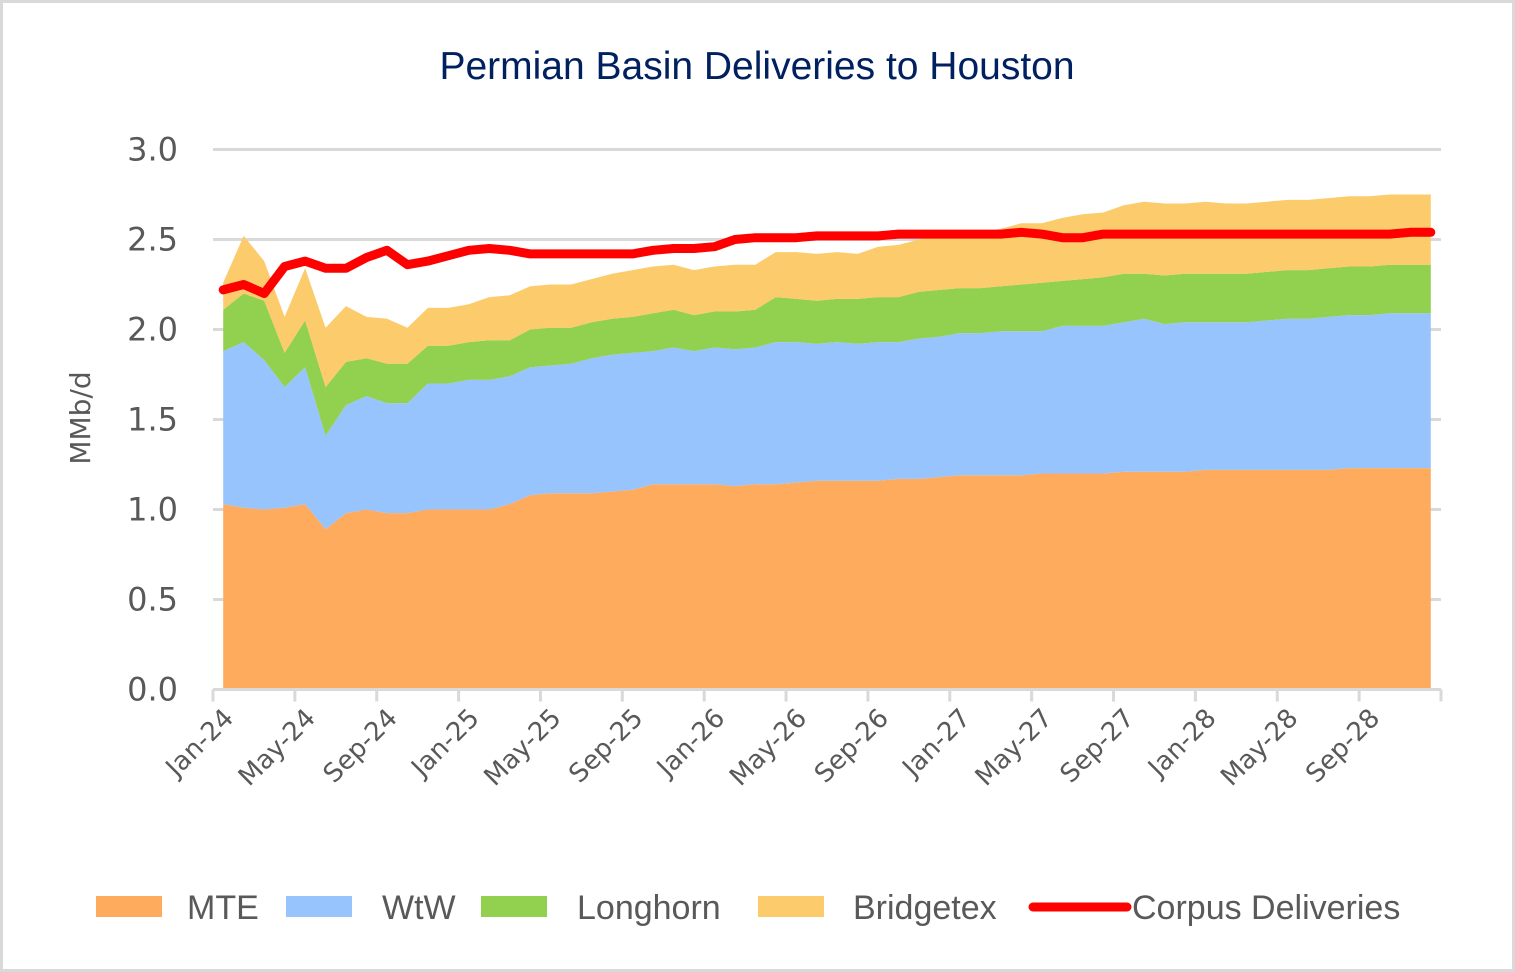 The height and width of the screenshot is (972, 1515). I want to click on y-tick-label: 3.0, so click(152, 150).